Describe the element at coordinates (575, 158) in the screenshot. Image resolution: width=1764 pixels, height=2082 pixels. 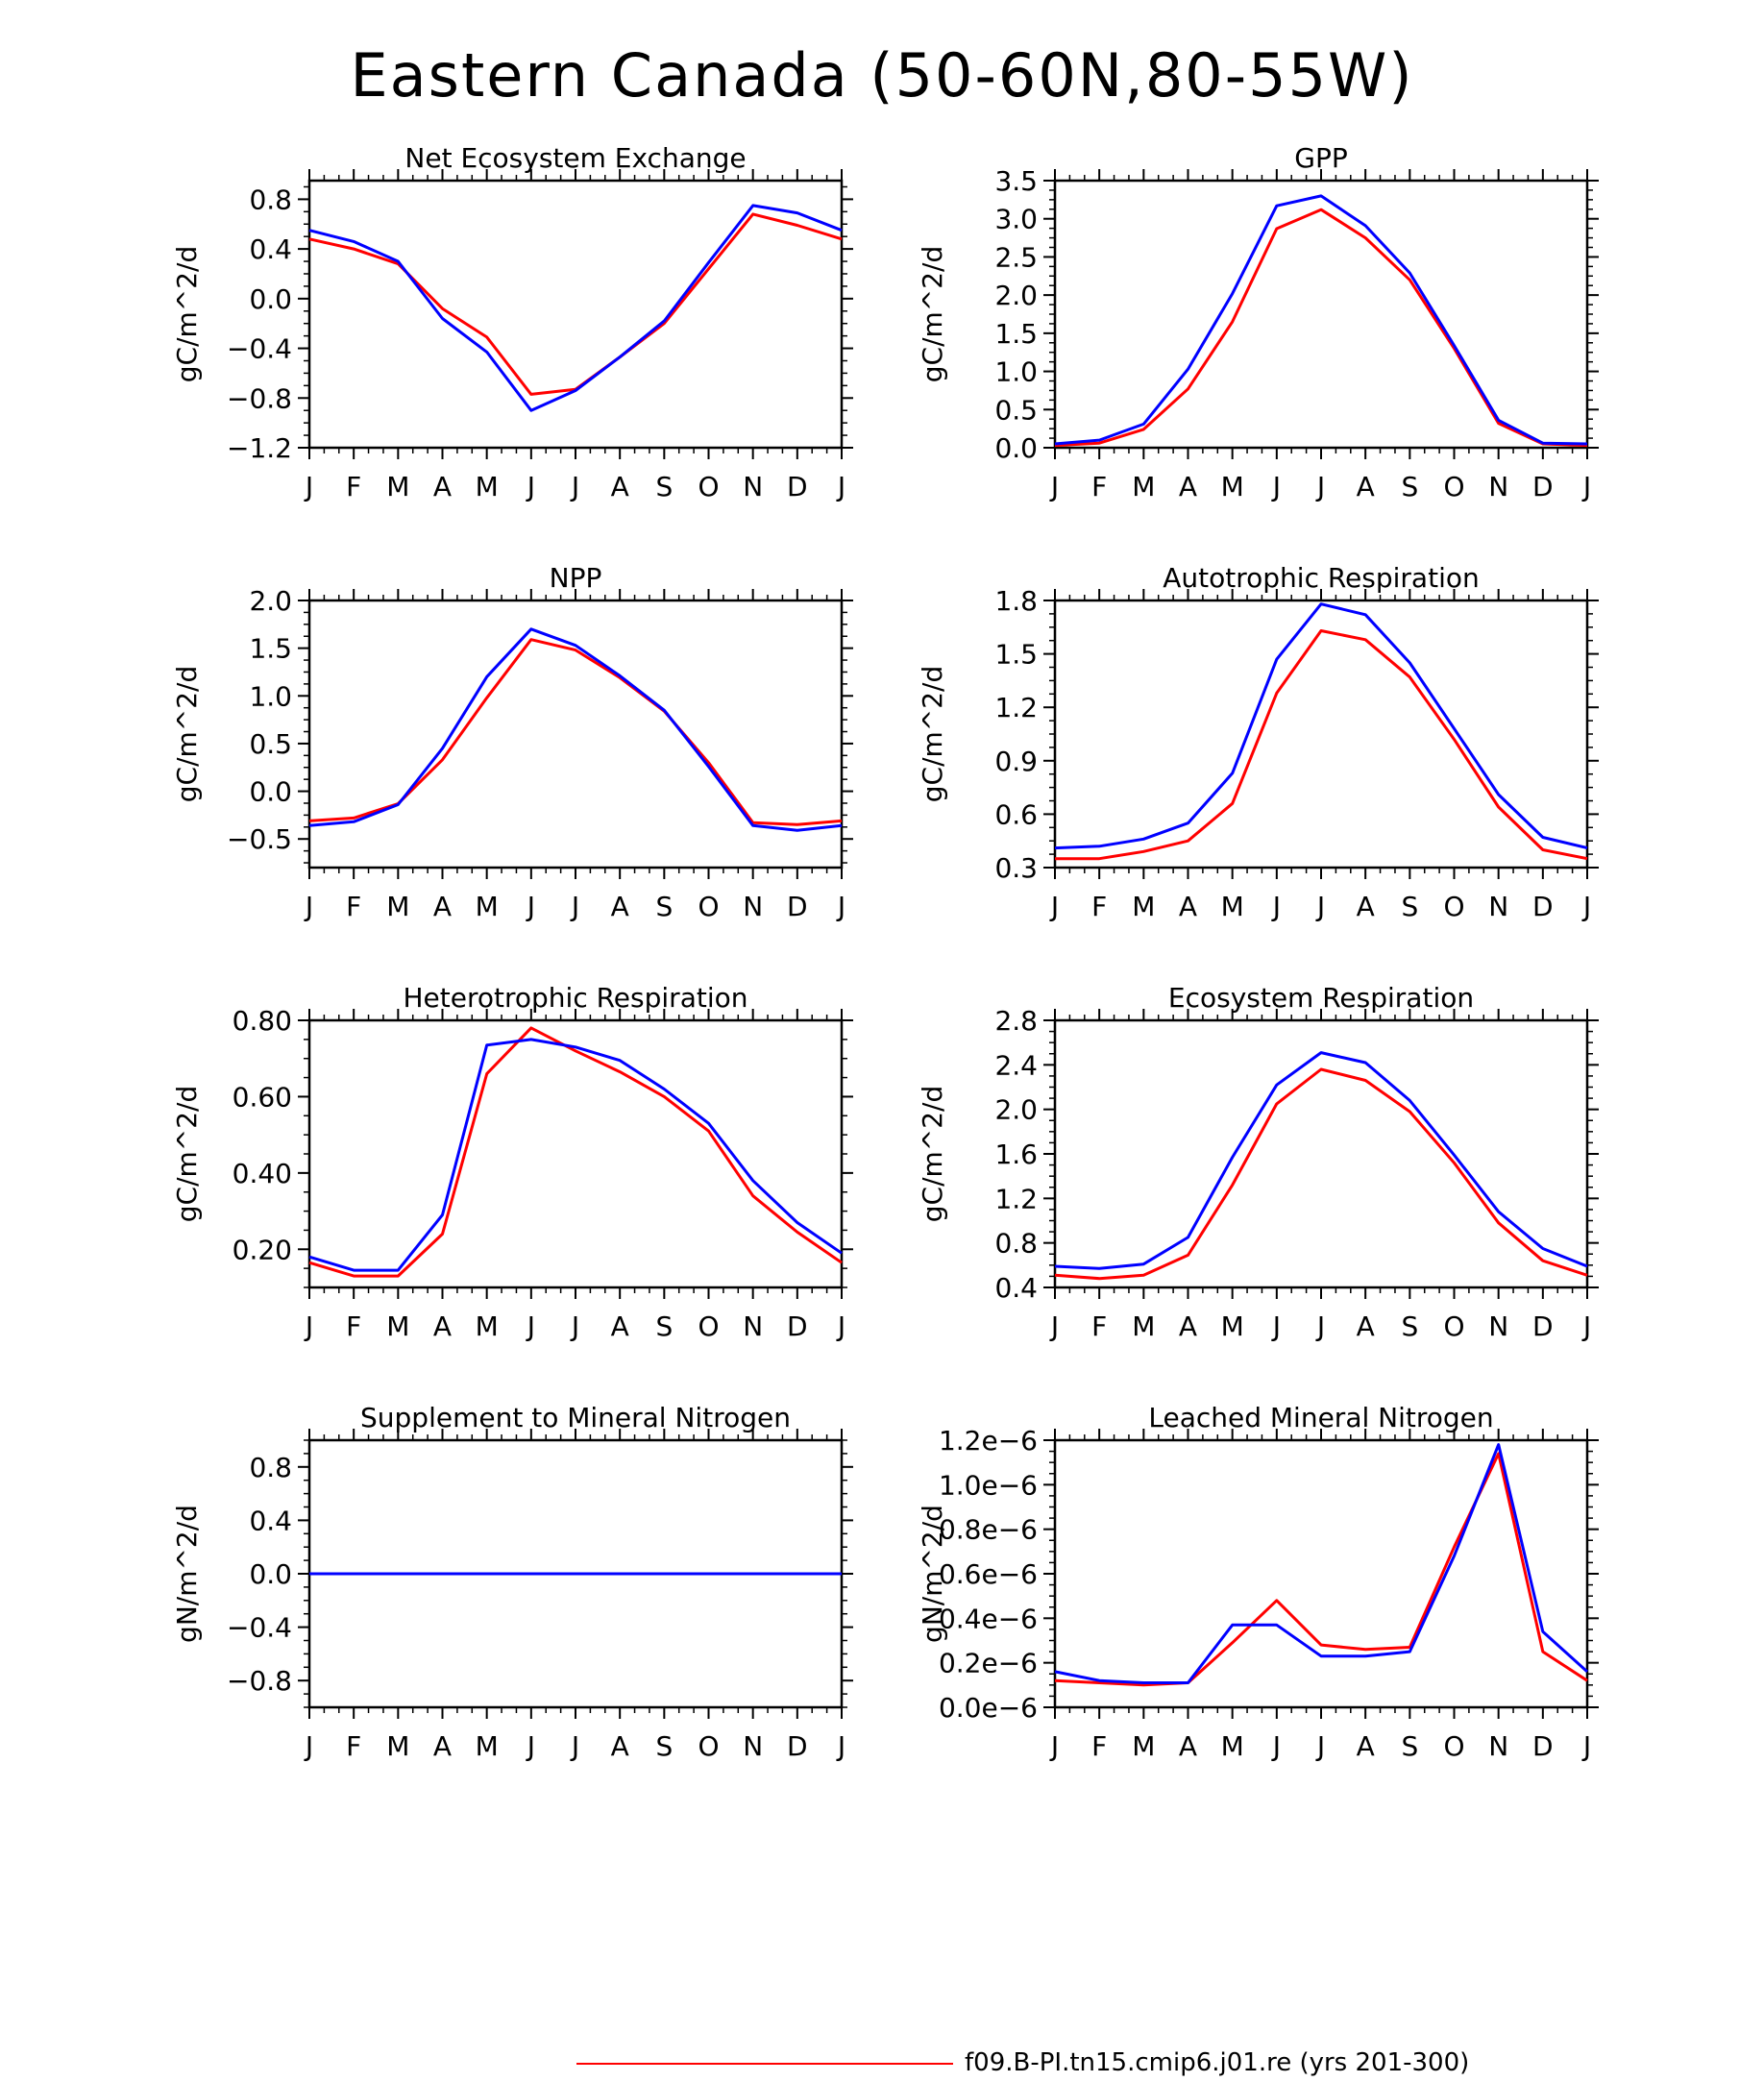
I see `panel-title: Net Ecosystem Exchange` at that location.